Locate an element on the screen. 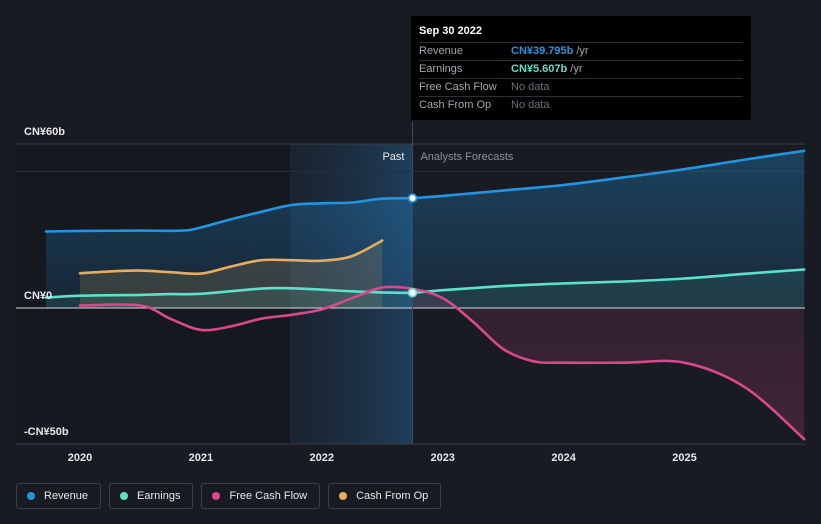 Image resolution: width=821 pixels, height=524 pixels. legend-label: Earnings is located at coordinates (159, 496).